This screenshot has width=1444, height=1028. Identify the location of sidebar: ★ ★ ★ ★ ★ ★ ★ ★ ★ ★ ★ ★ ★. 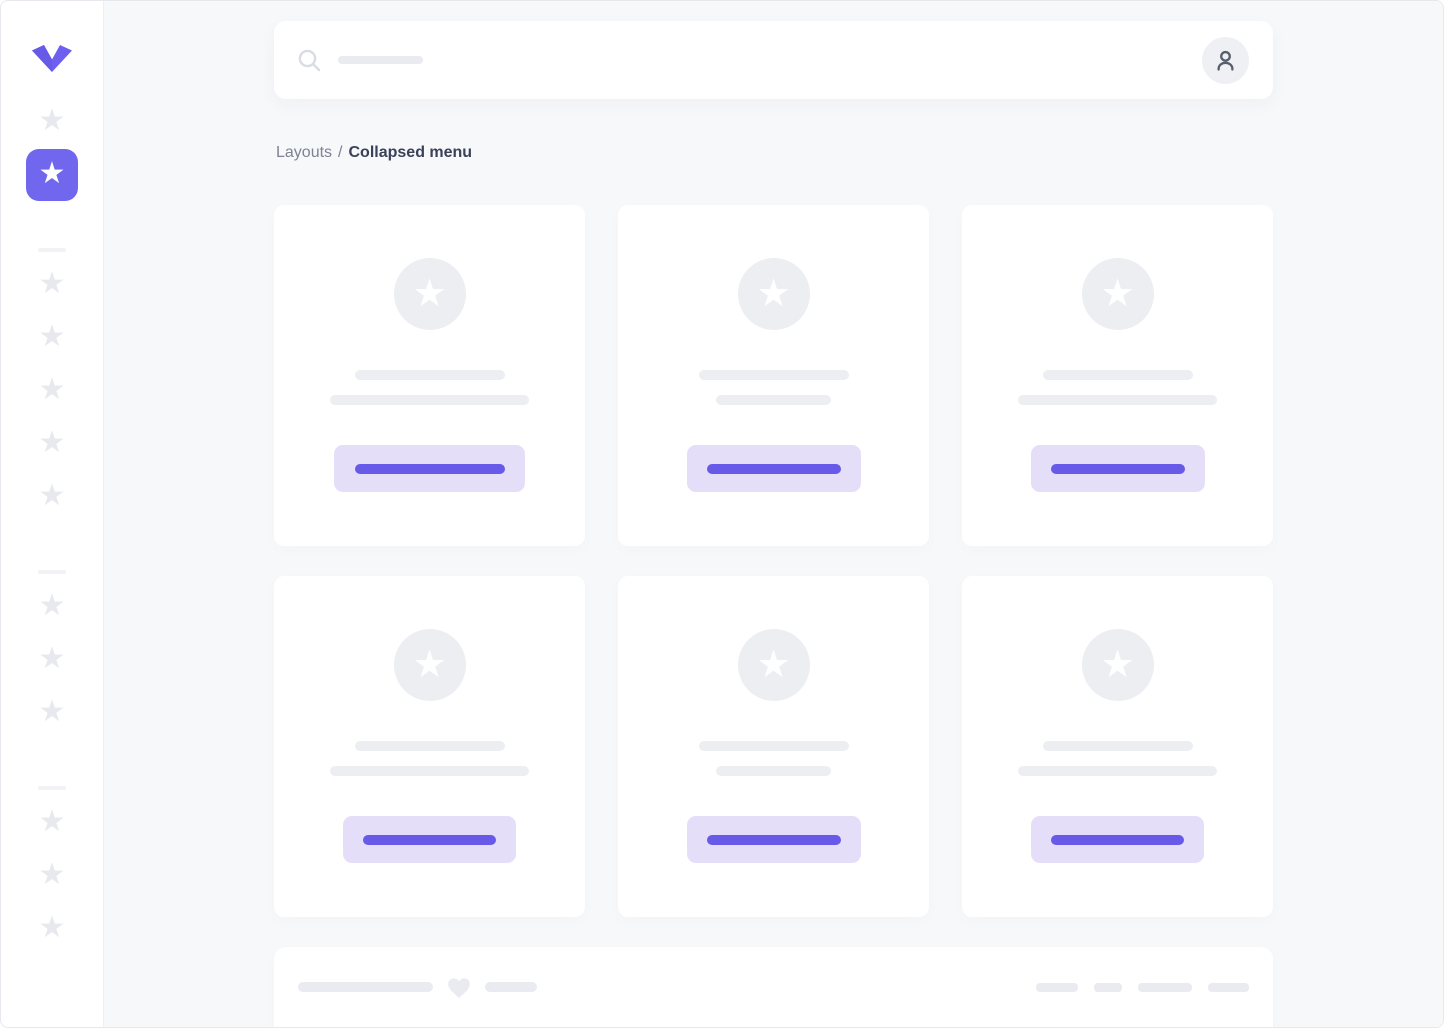
(52, 514).